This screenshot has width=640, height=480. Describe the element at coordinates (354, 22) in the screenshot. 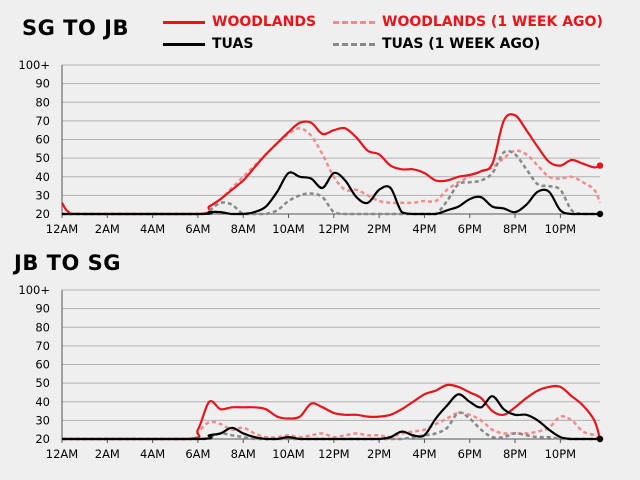

I see `legend-woodlands-prev-swatch` at that location.